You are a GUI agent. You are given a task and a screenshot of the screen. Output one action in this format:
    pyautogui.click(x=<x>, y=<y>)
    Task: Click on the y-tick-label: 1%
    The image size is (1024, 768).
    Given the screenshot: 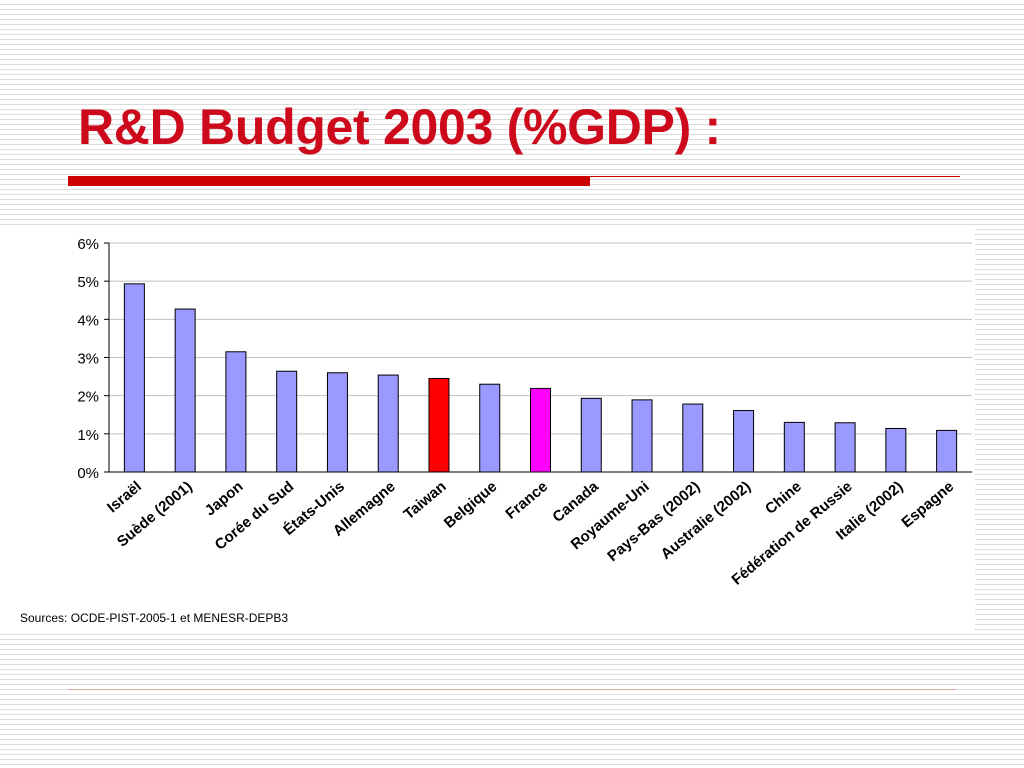 What is the action you would take?
    pyautogui.click(x=88, y=435)
    